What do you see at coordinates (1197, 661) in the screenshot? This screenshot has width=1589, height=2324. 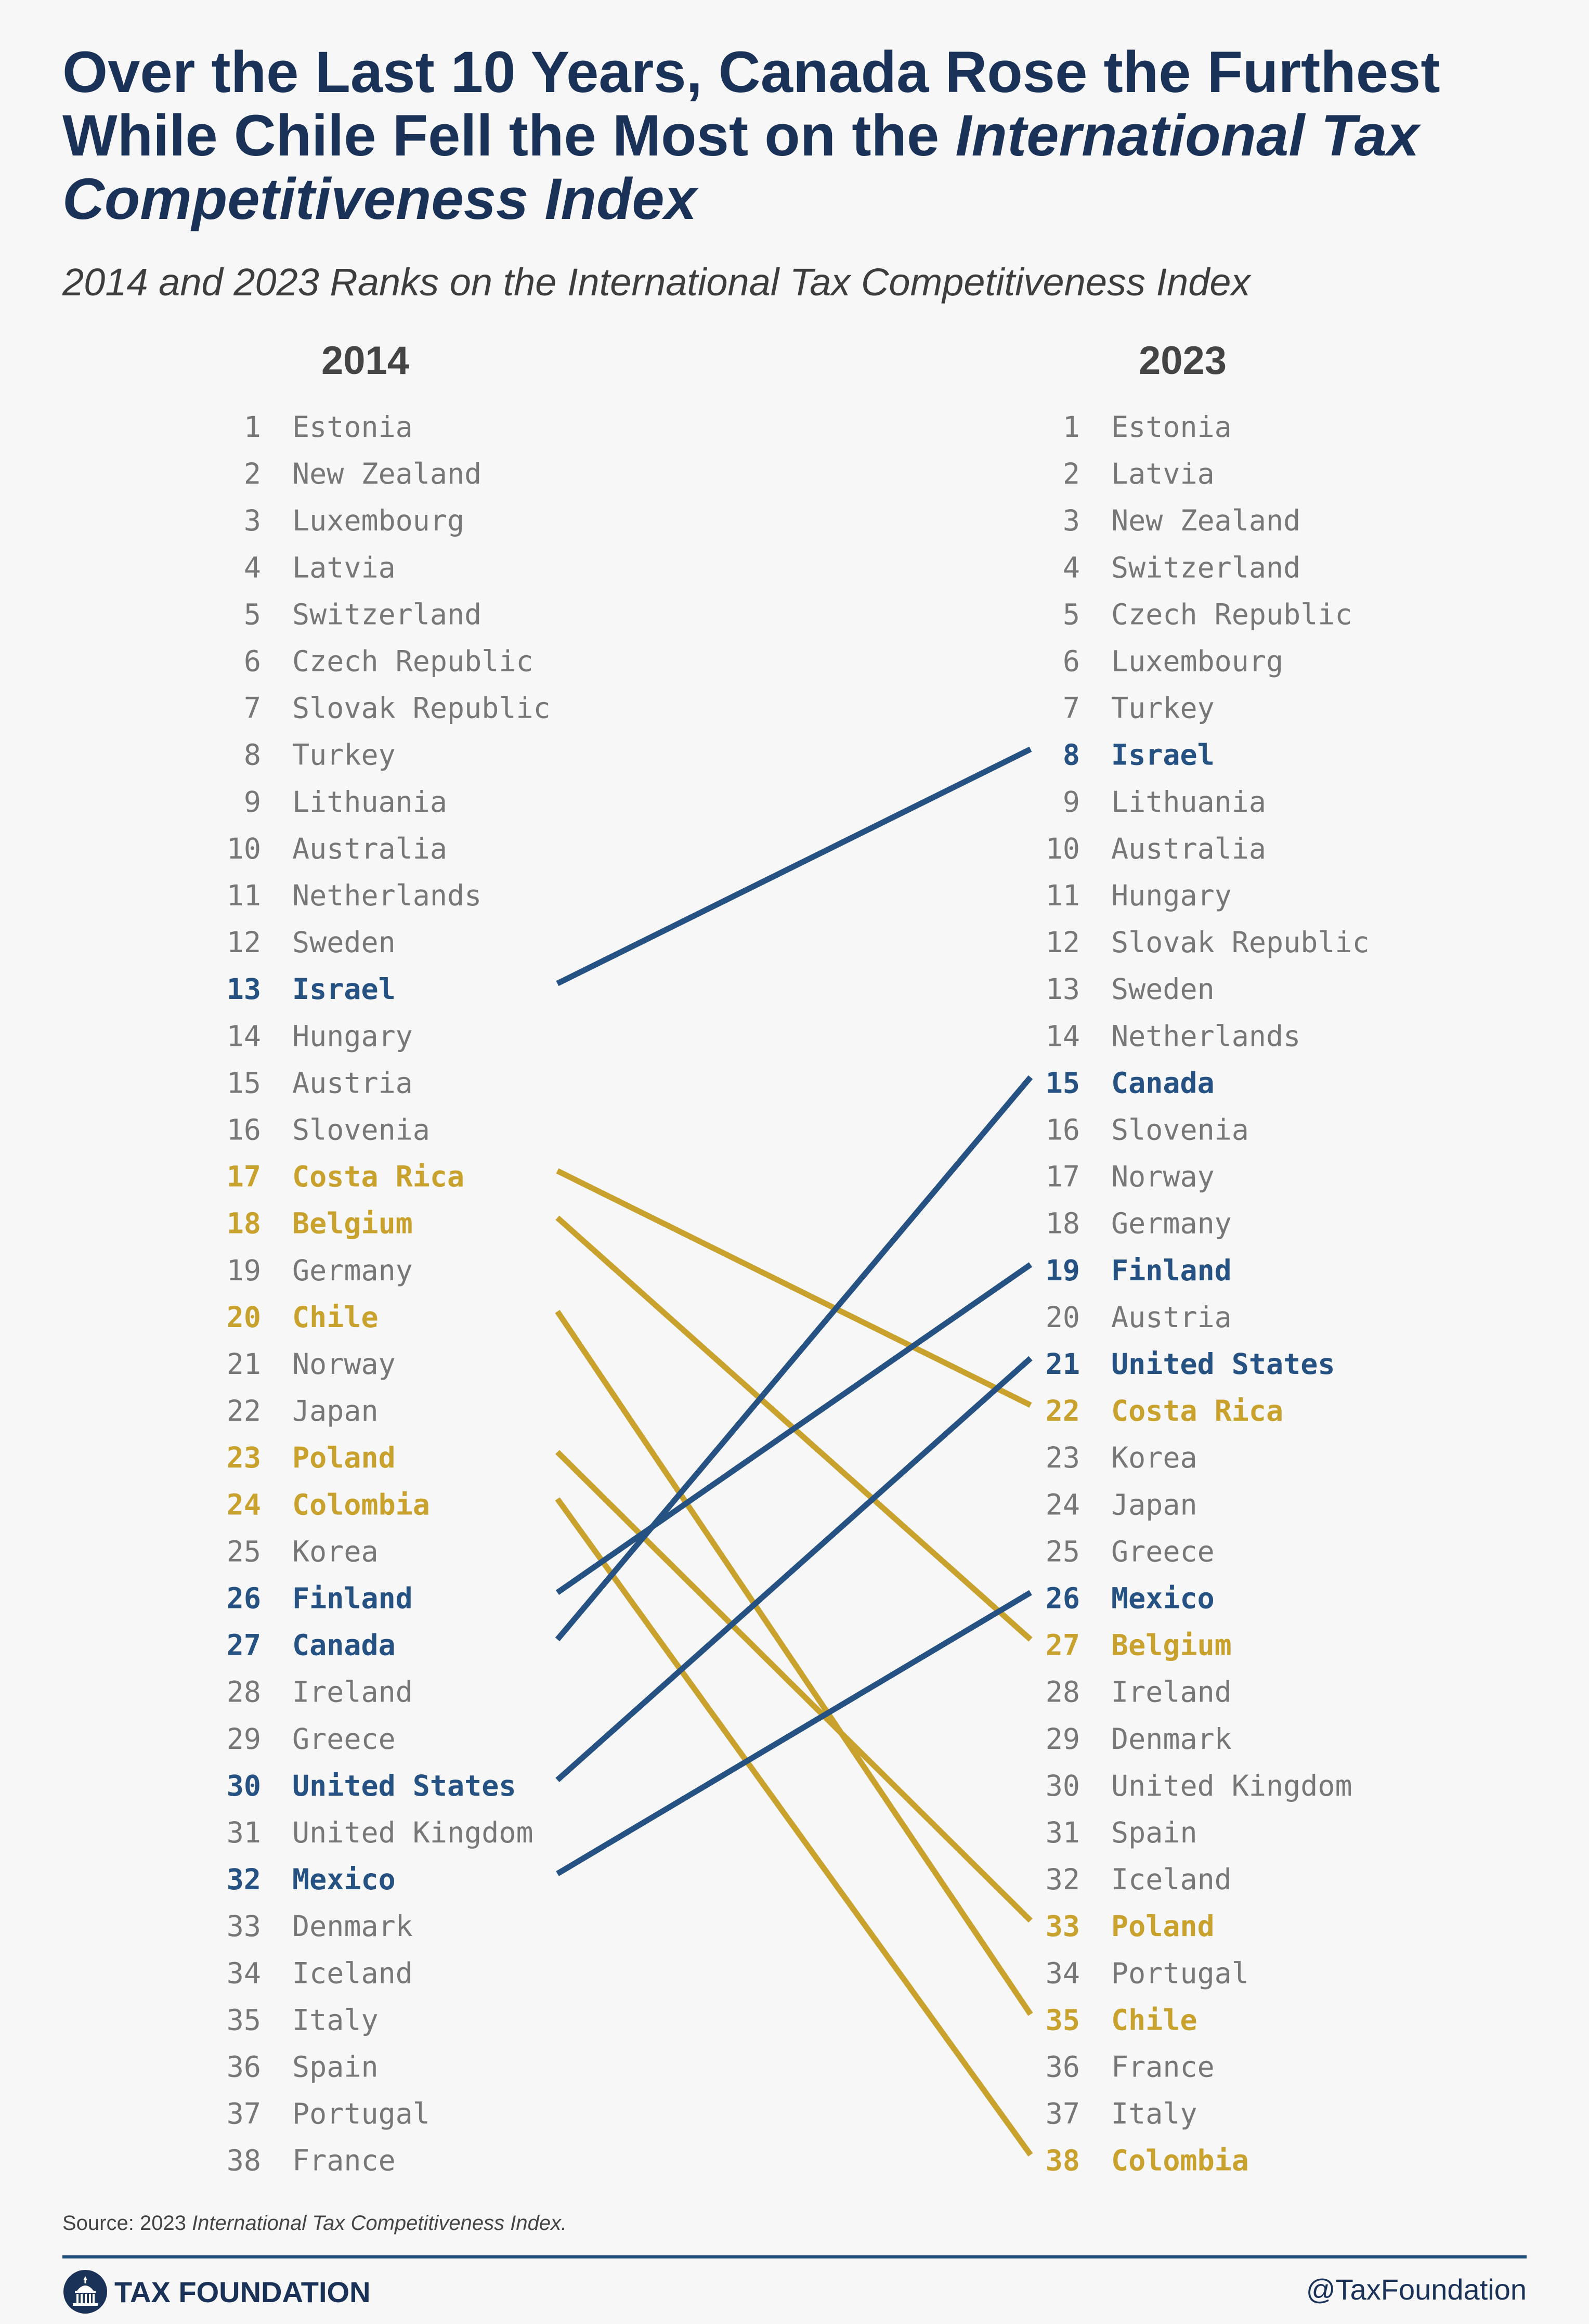 I see `right-country-luxembourg: Luxembourg` at bounding box center [1197, 661].